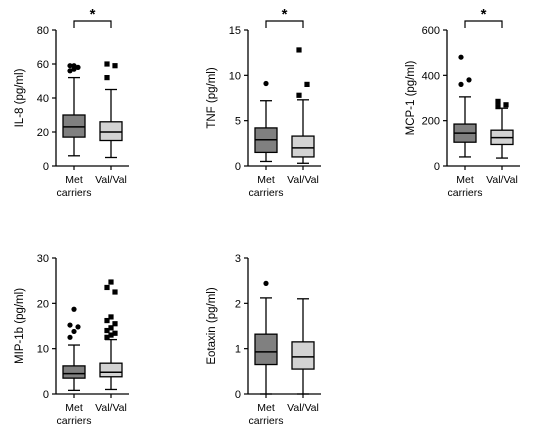 The image size is (550, 435). Describe the element at coordinates (411, 97) in the screenshot. I see `y-axis-title: MCP-1 (pg/ml)` at that location.